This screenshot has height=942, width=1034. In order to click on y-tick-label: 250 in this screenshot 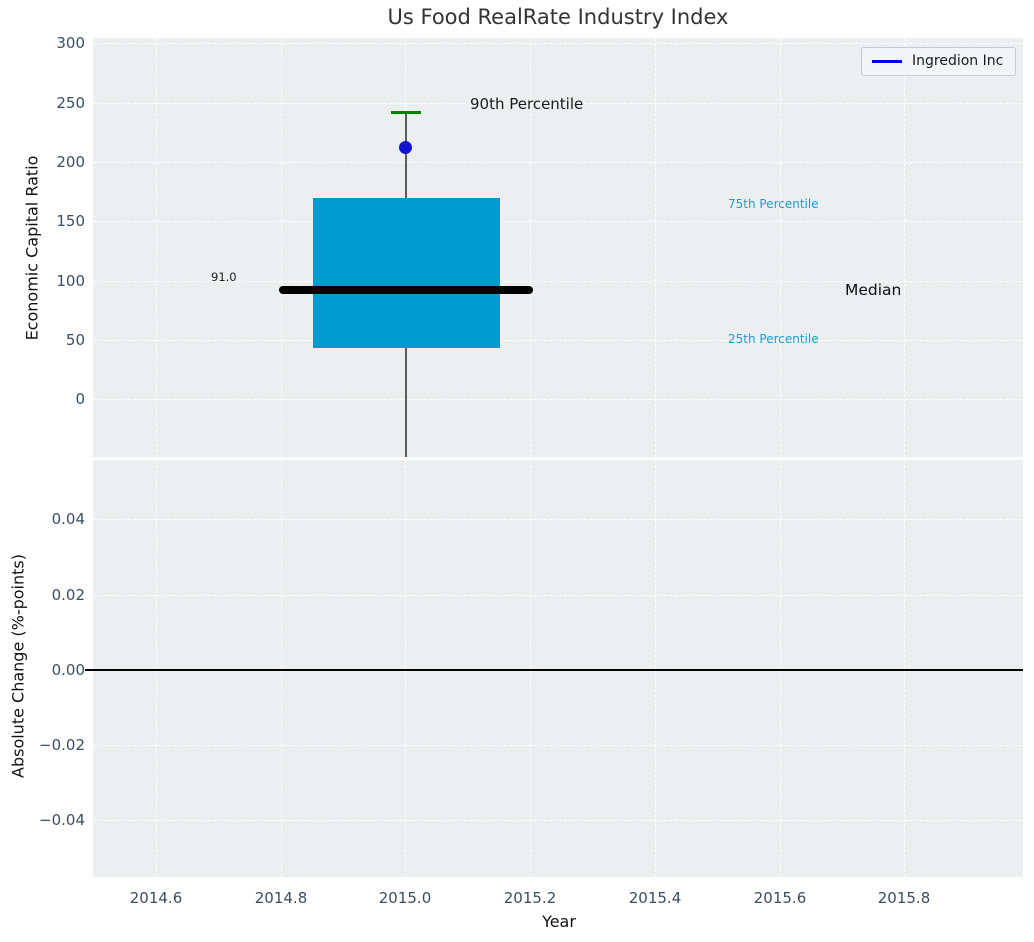, I will do `click(70, 103)`.